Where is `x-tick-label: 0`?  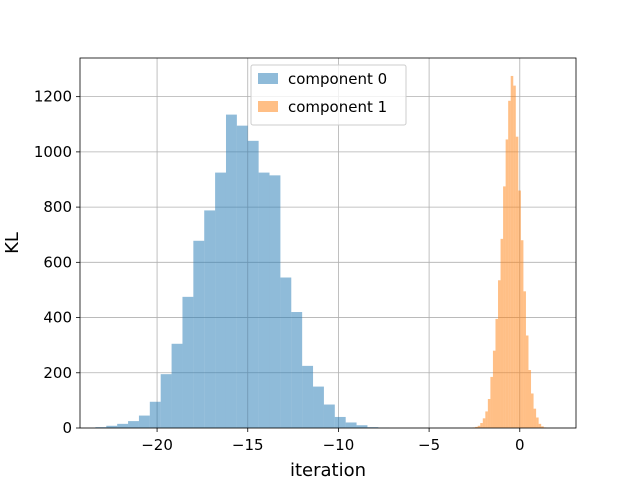
x-tick-label: 0 is located at coordinates (520, 445).